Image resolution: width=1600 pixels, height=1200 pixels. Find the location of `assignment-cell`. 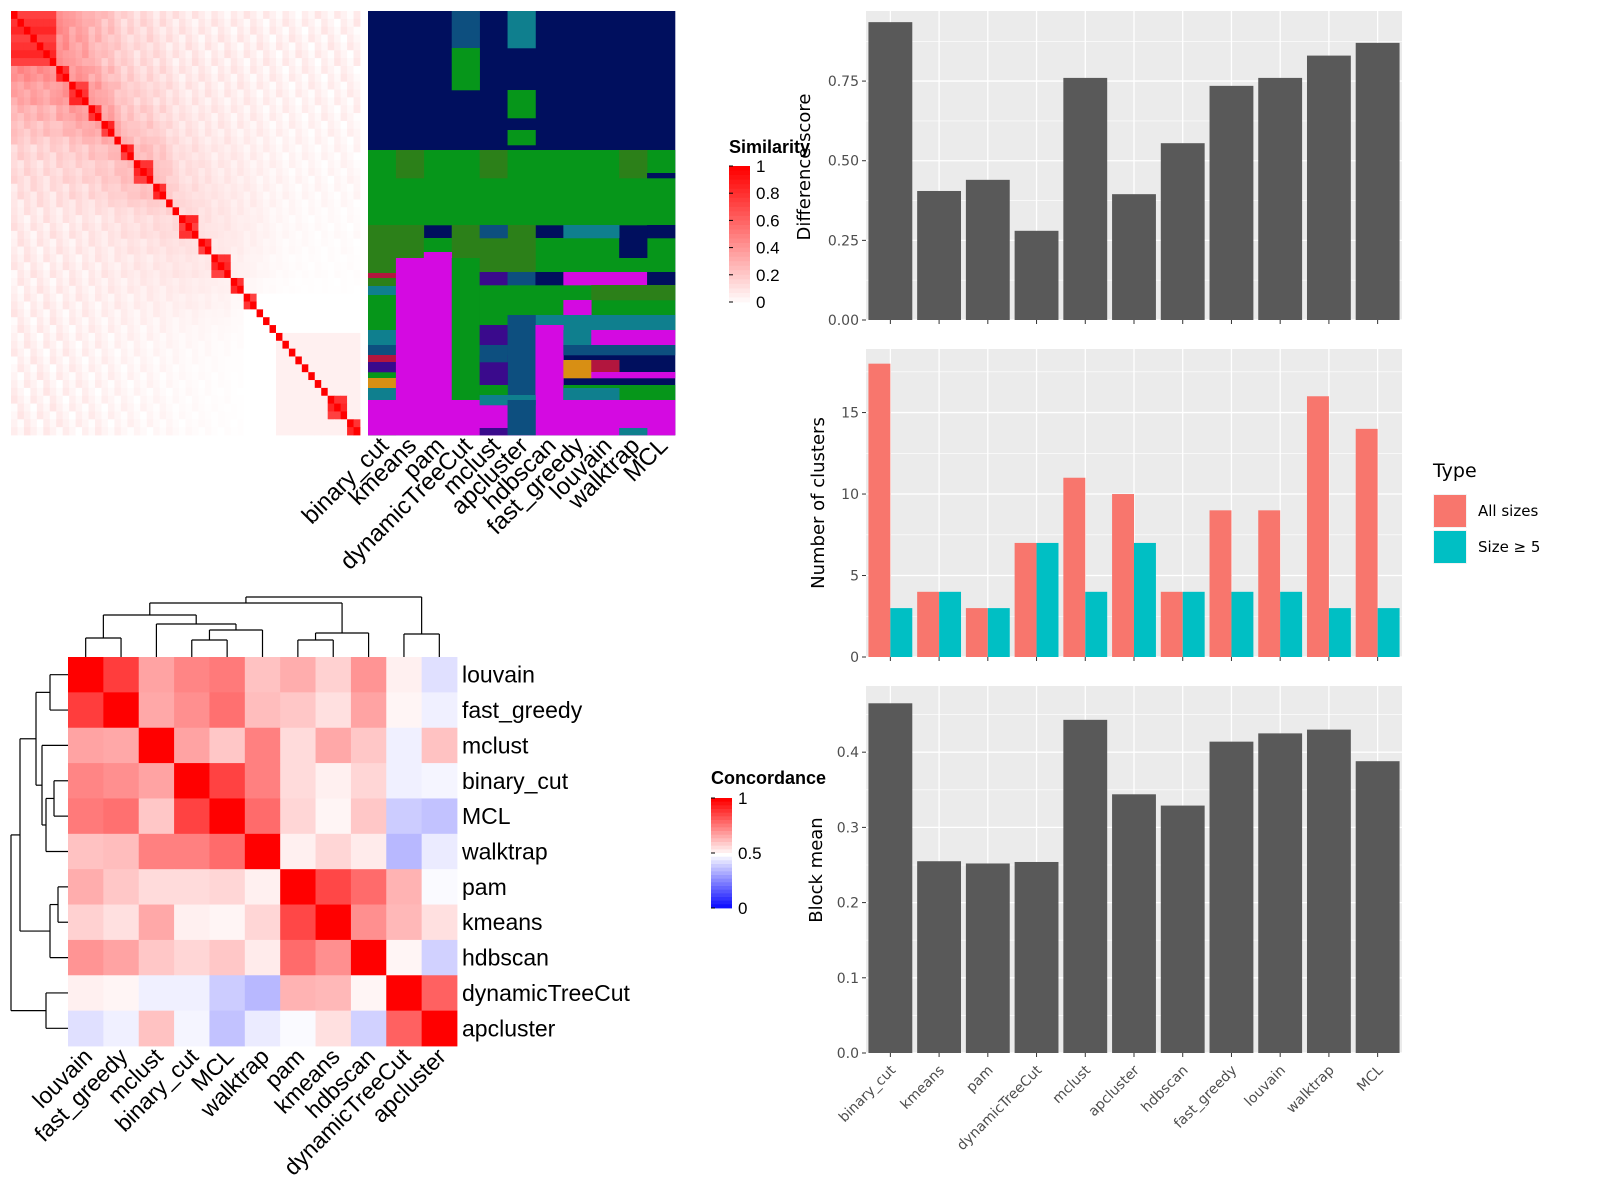

assignment-cell is located at coordinates (438, 326).